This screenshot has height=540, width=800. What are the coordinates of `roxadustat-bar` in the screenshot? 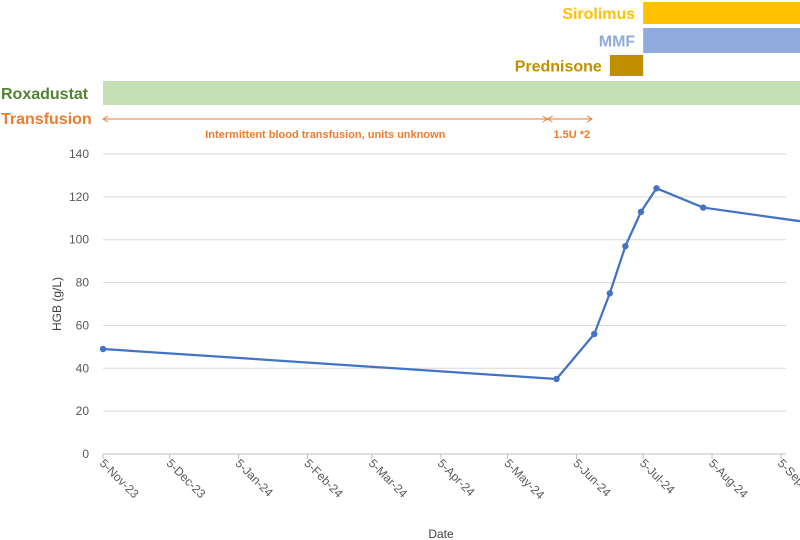 It's located at (451, 93).